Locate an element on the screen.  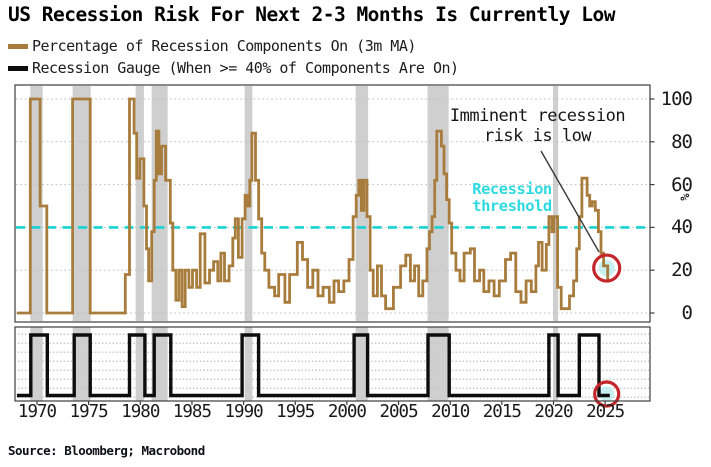
imminent-risk-annotation-line2: risk is low is located at coordinates (537, 135).